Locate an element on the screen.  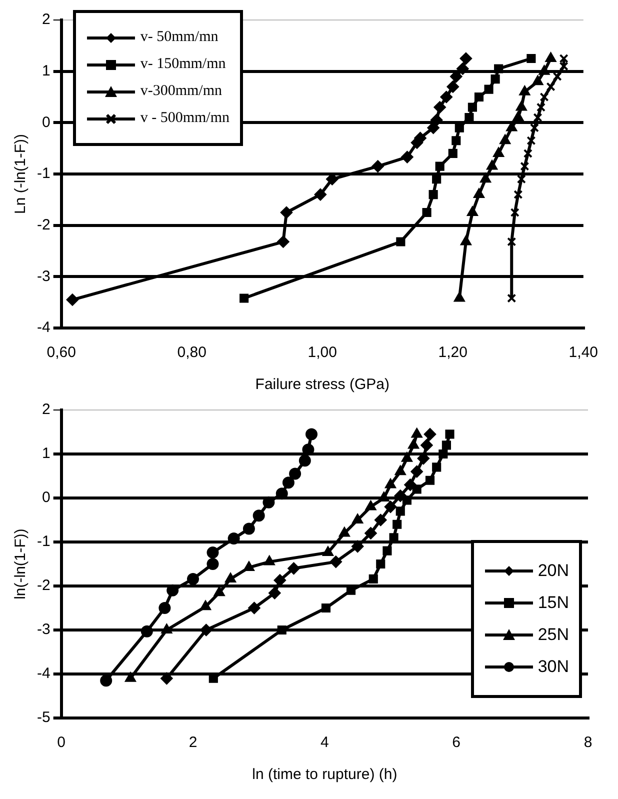
legend-label: 30N is located at coordinates (553, 667).